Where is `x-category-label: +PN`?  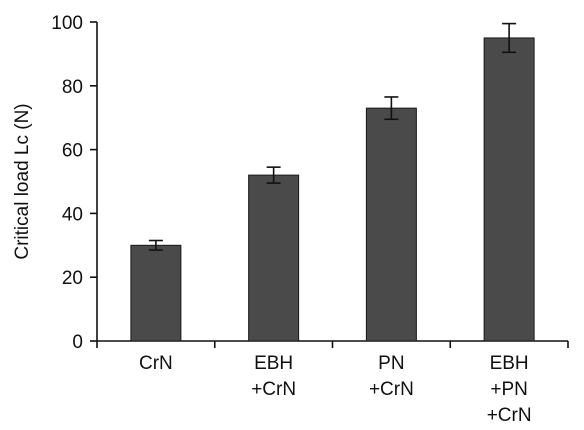 x-category-label: +PN is located at coordinates (509, 389).